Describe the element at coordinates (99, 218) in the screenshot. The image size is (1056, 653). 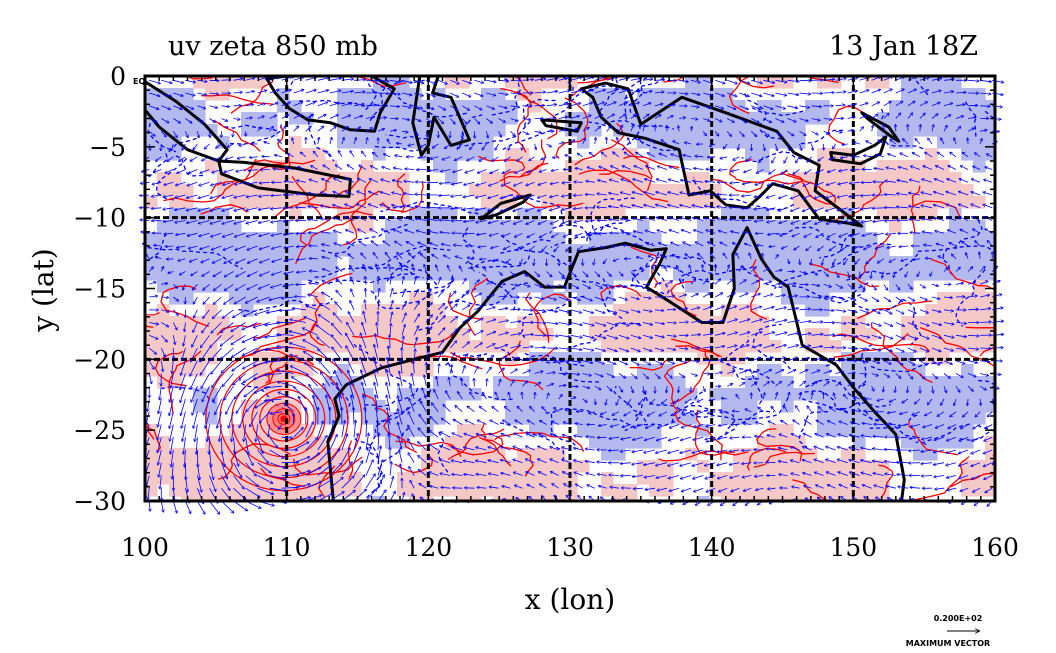
I see `y-tick-label: −10` at that location.